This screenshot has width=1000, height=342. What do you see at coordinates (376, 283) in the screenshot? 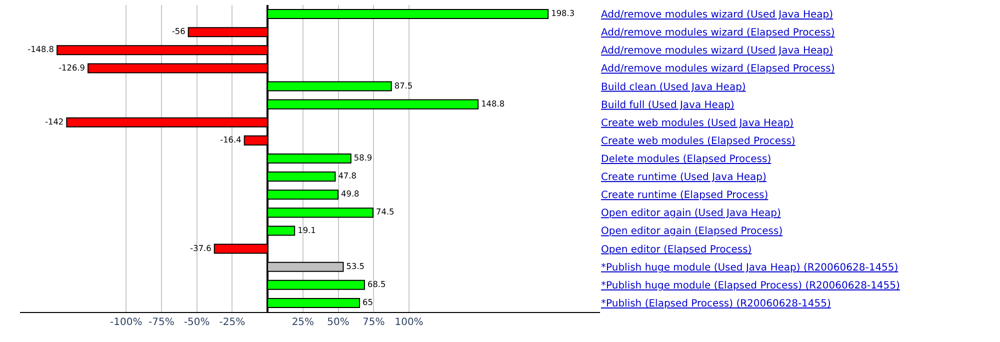
I see `data-label: 68.5` at bounding box center [376, 283].